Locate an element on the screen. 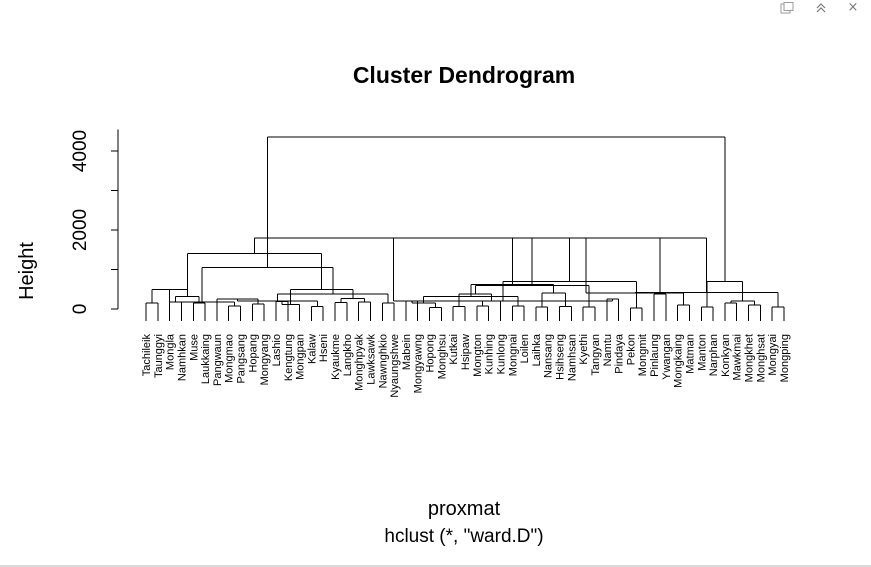 This screenshot has height=567, width=871. leaf-label: Kengtung is located at coordinates (289, 357).